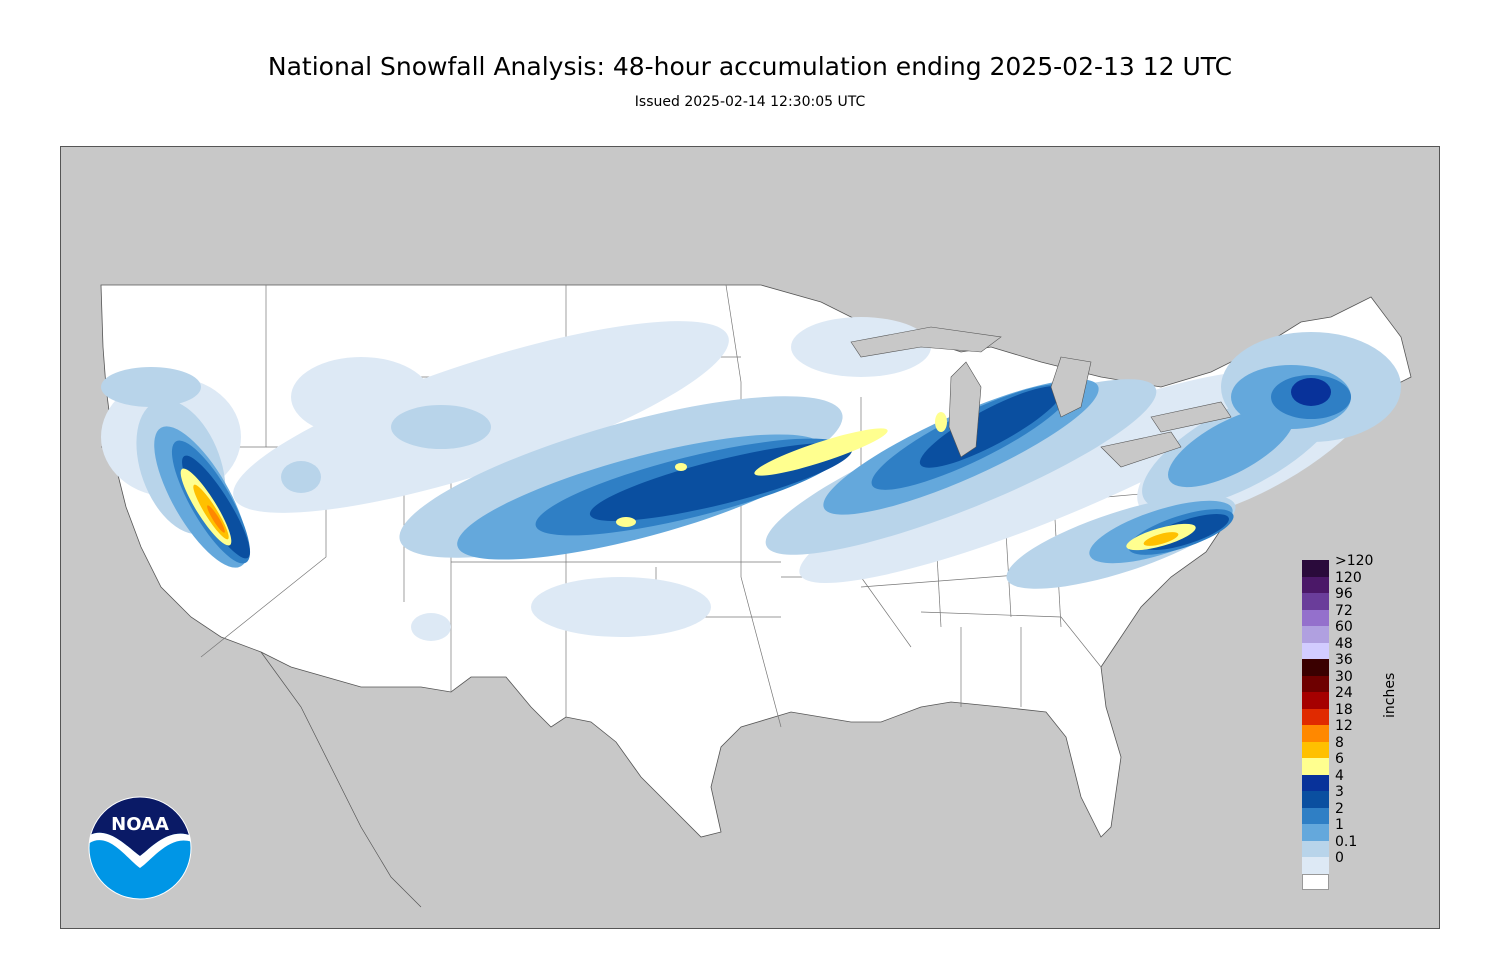 This screenshot has height=978, width=1500. Describe the element at coordinates (341, 779) in the screenshot. I see `baja-peninsula` at that location.